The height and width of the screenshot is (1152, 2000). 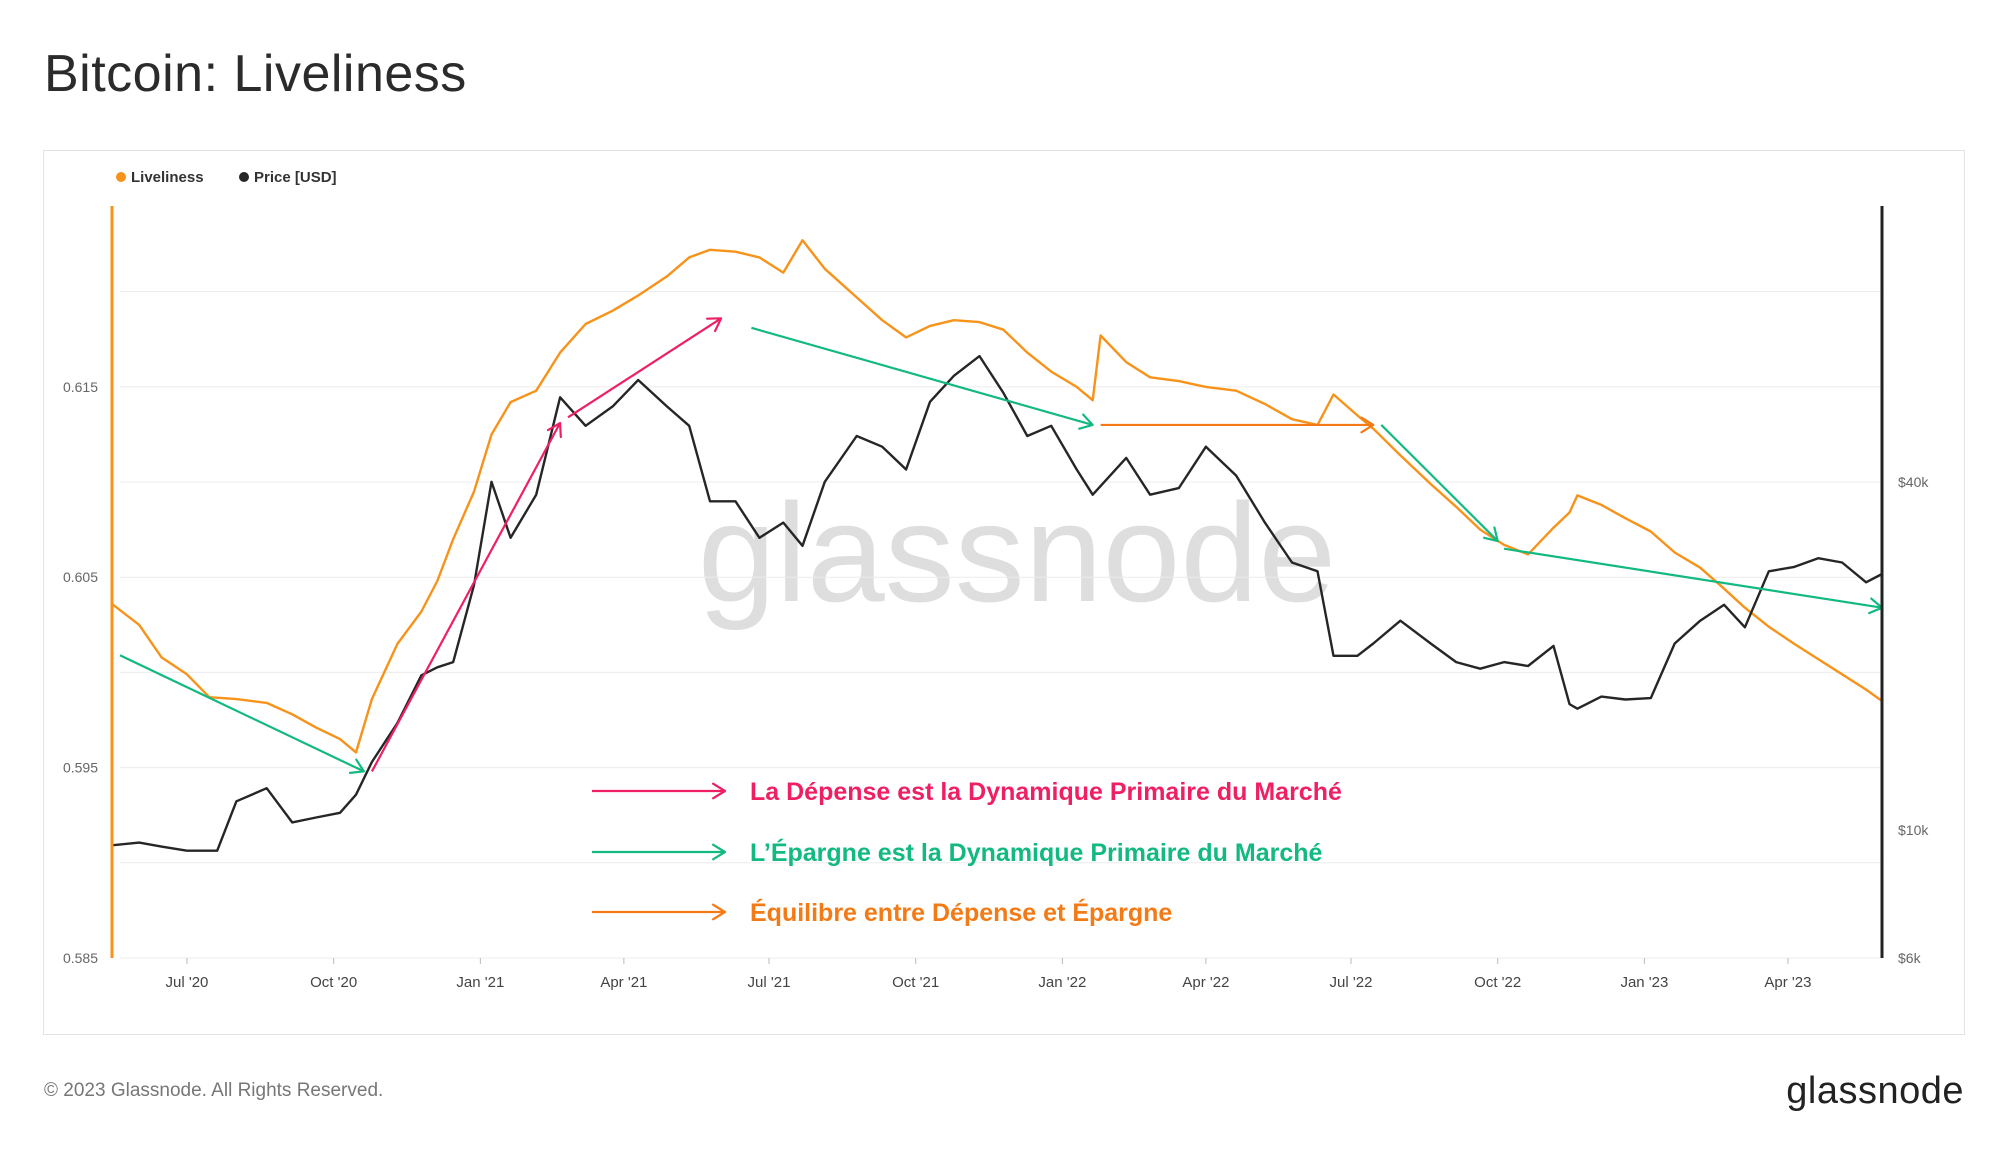 I want to click on price-legend-label: Price [USD], so click(x=295, y=177).